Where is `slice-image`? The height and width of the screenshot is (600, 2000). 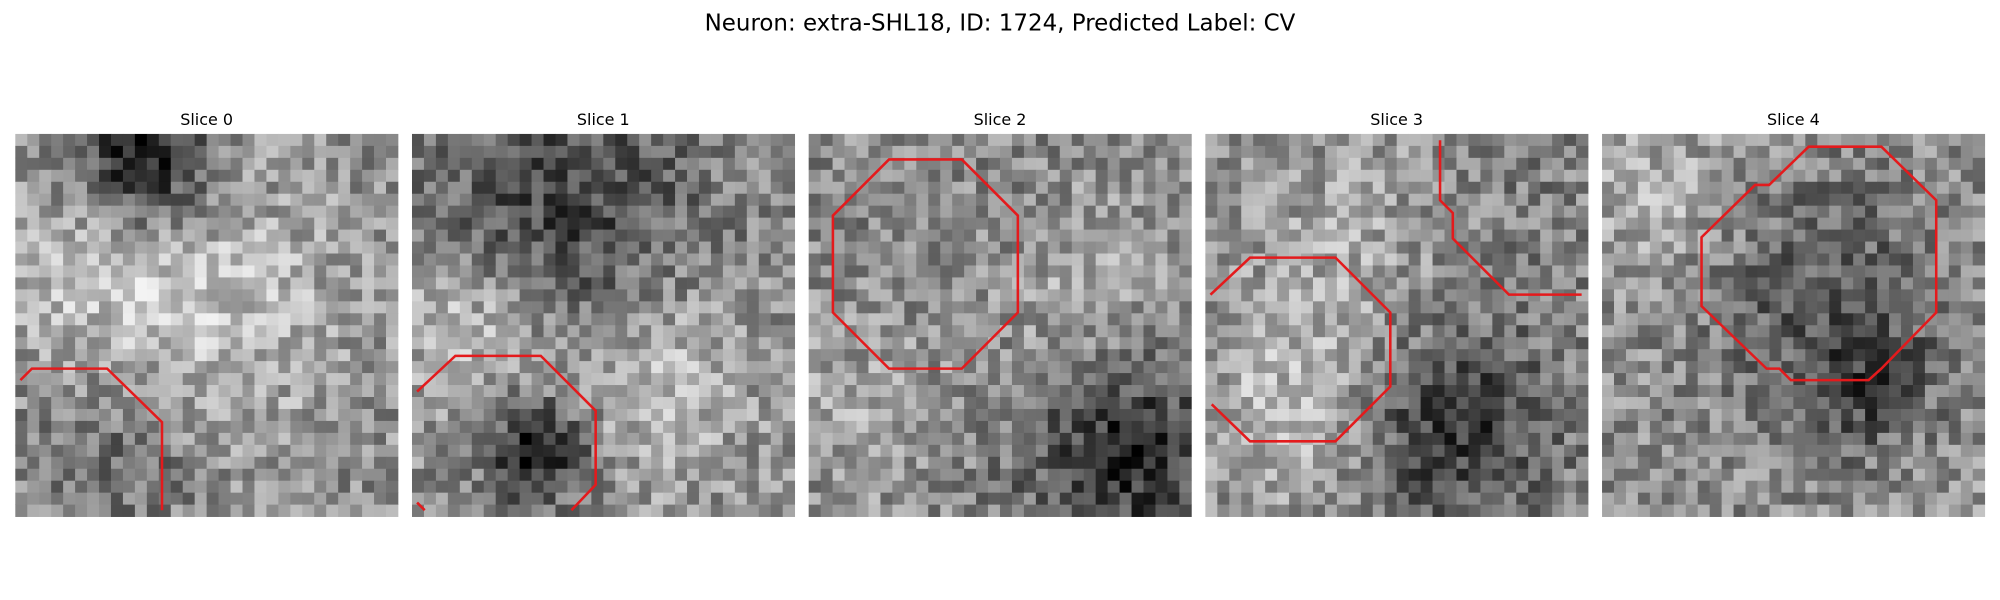 slice-image is located at coordinates (207, 325).